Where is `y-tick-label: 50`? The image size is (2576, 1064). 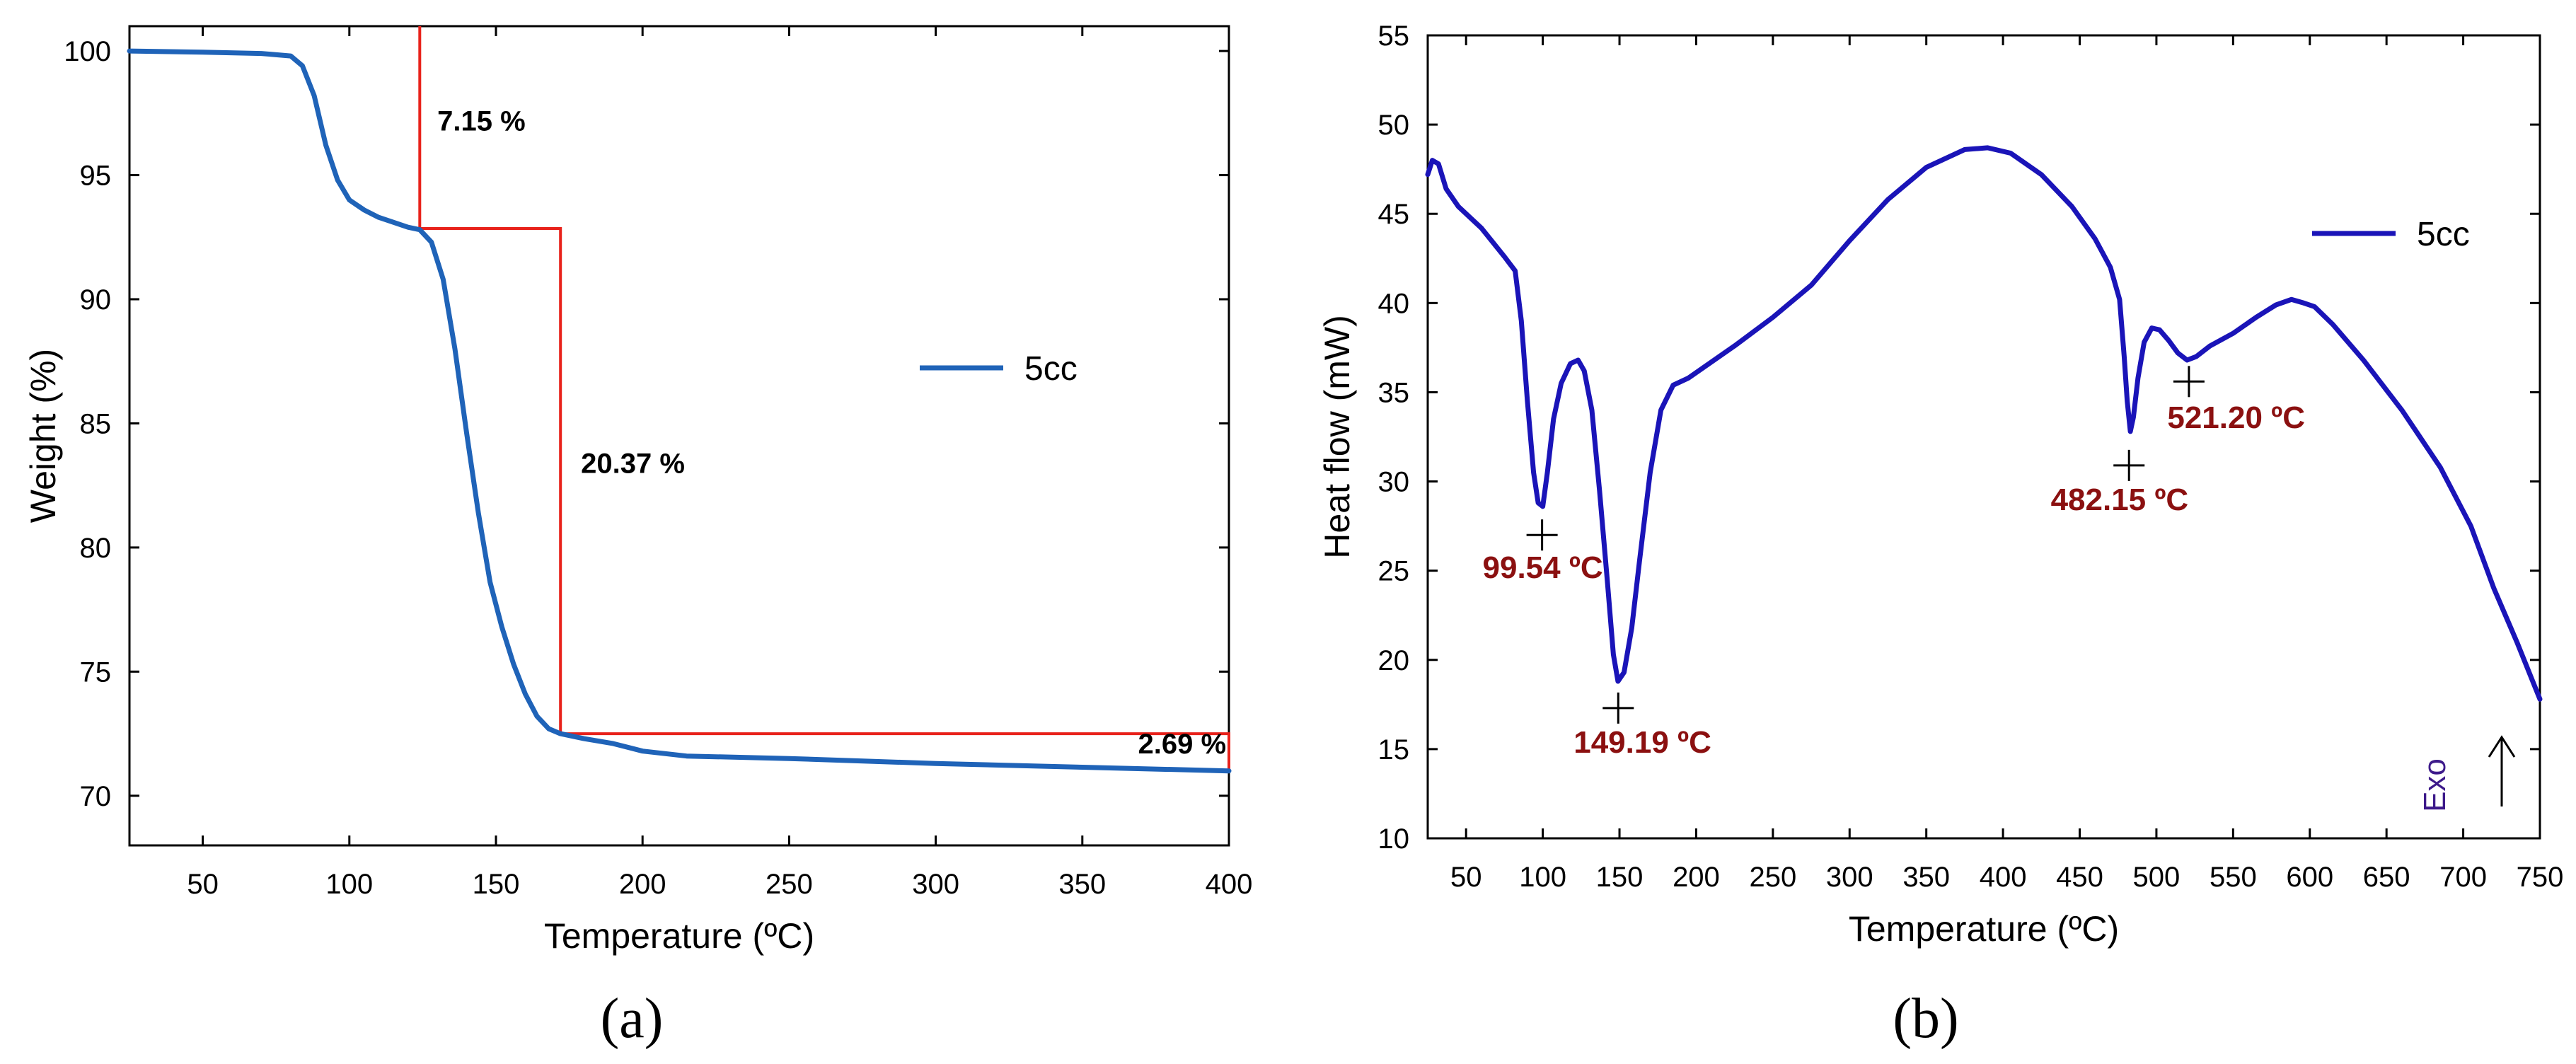 y-tick-label: 50 is located at coordinates (1394, 126).